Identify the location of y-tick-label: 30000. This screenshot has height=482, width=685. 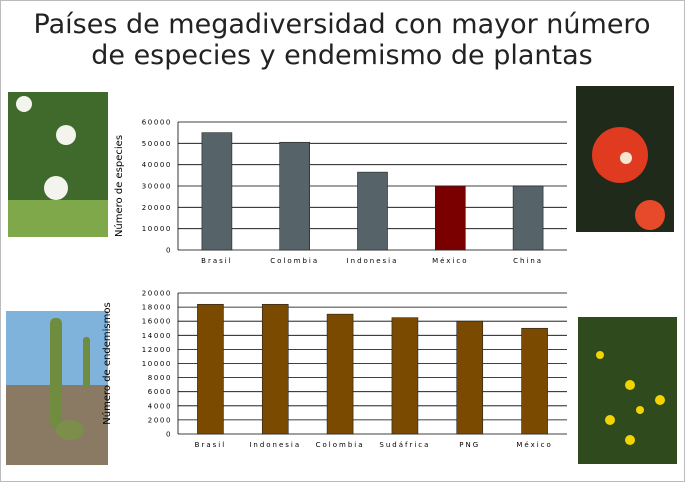
(157, 187).